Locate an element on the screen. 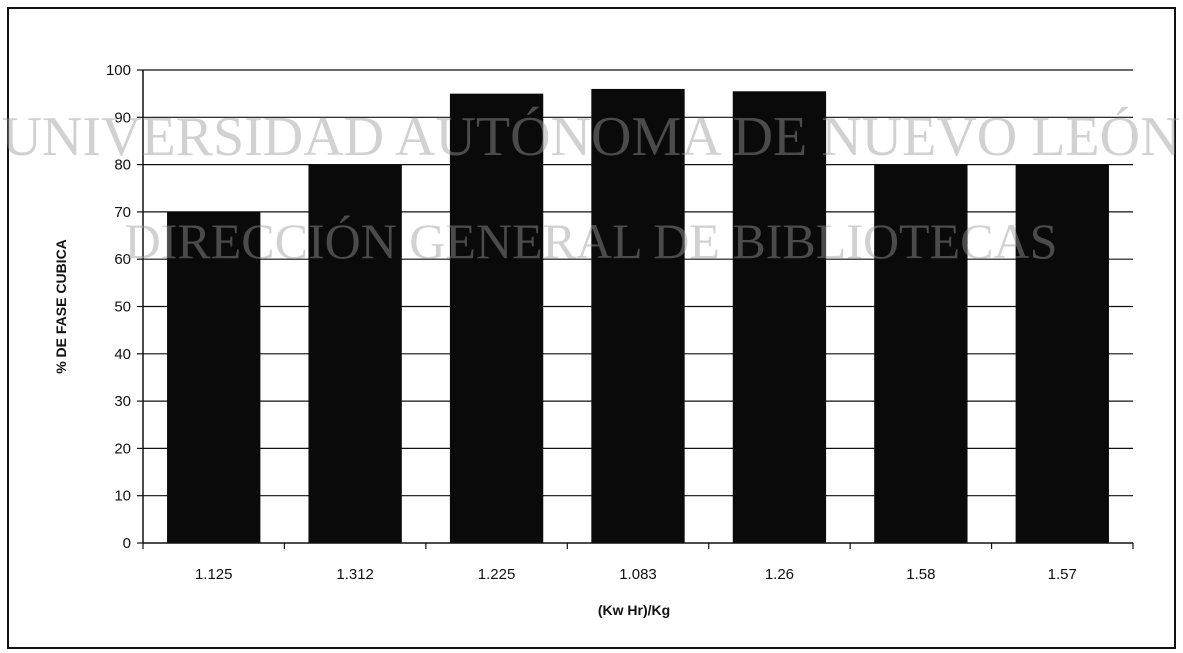  y-tick-label: 10 is located at coordinates (122, 496).